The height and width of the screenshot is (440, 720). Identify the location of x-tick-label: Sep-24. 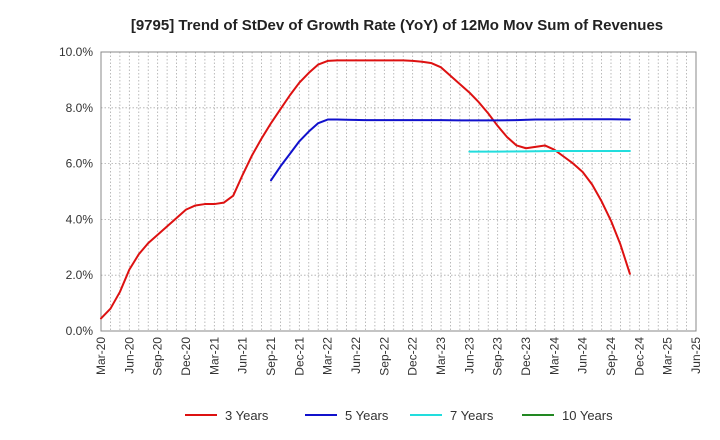
(611, 356).